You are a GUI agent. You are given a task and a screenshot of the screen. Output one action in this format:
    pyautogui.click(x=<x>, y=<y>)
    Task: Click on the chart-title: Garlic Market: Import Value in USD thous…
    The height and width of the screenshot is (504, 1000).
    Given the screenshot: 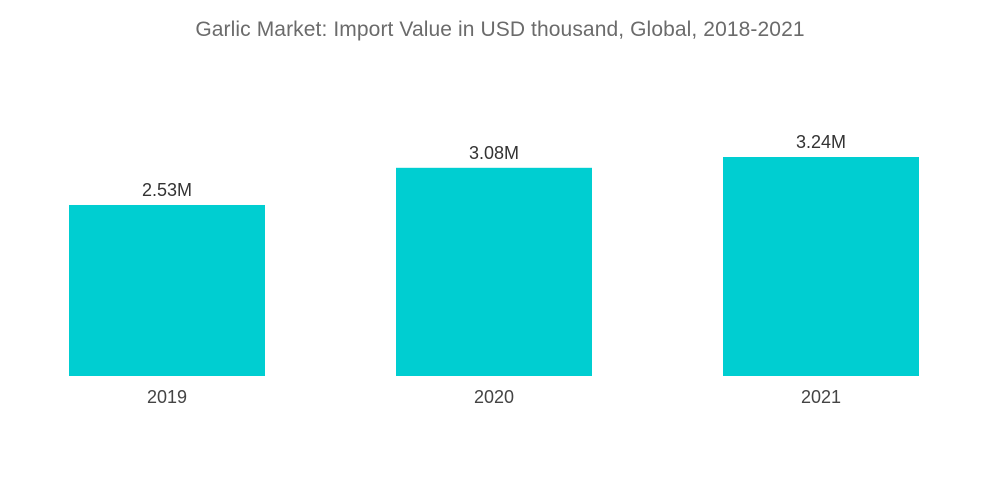 What is the action you would take?
    pyautogui.click(x=500, y=29)
    